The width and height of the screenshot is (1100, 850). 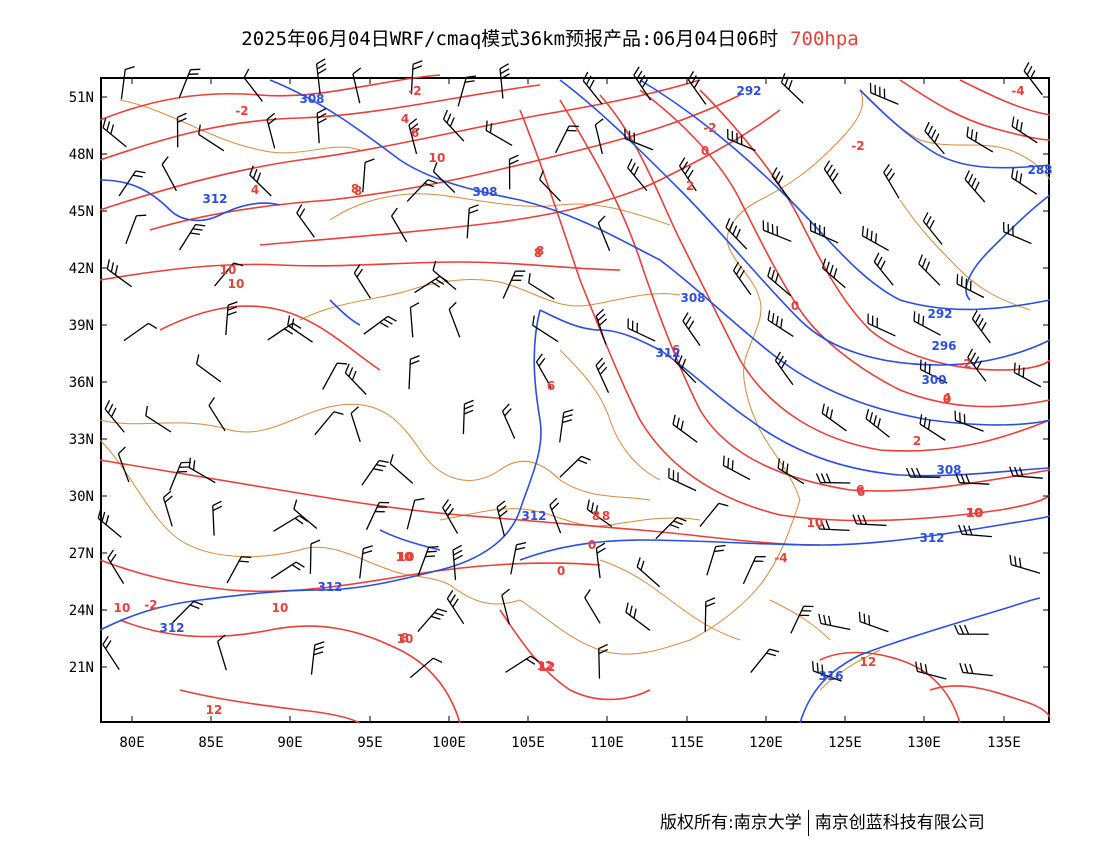 What do you see at coordinates (81, 497) in the screenshot?
I see `lat-label: 30N` at bounding box center [81, 497].